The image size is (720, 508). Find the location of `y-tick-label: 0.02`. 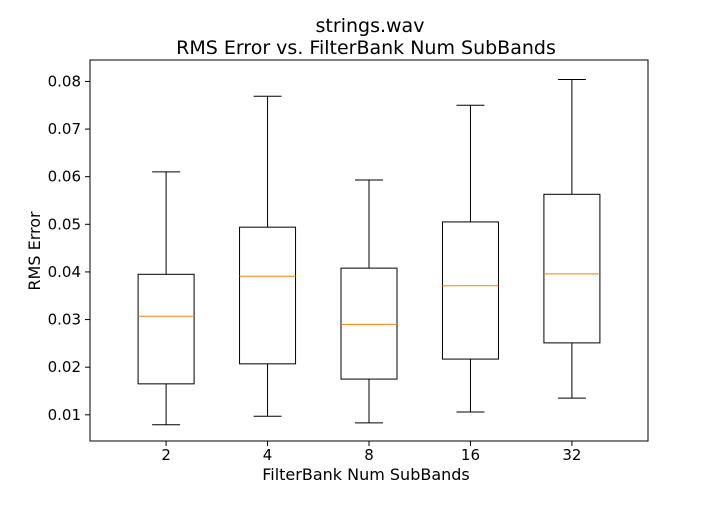

y-tick-label: 0.02 is located at coordinates (64, 367).